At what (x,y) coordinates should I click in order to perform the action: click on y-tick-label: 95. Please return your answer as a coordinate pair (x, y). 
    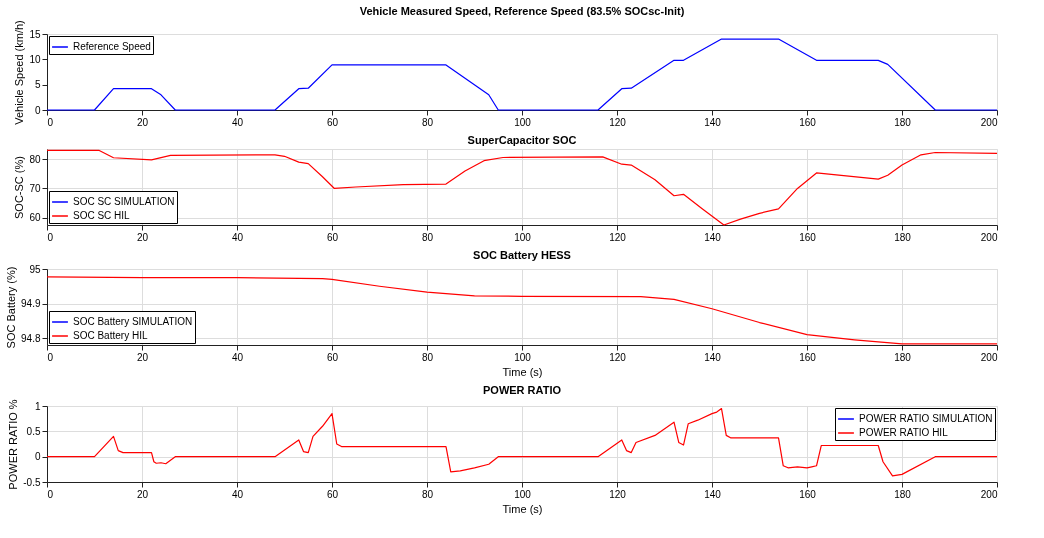
    Looking at the image, I should click on (35, 269).